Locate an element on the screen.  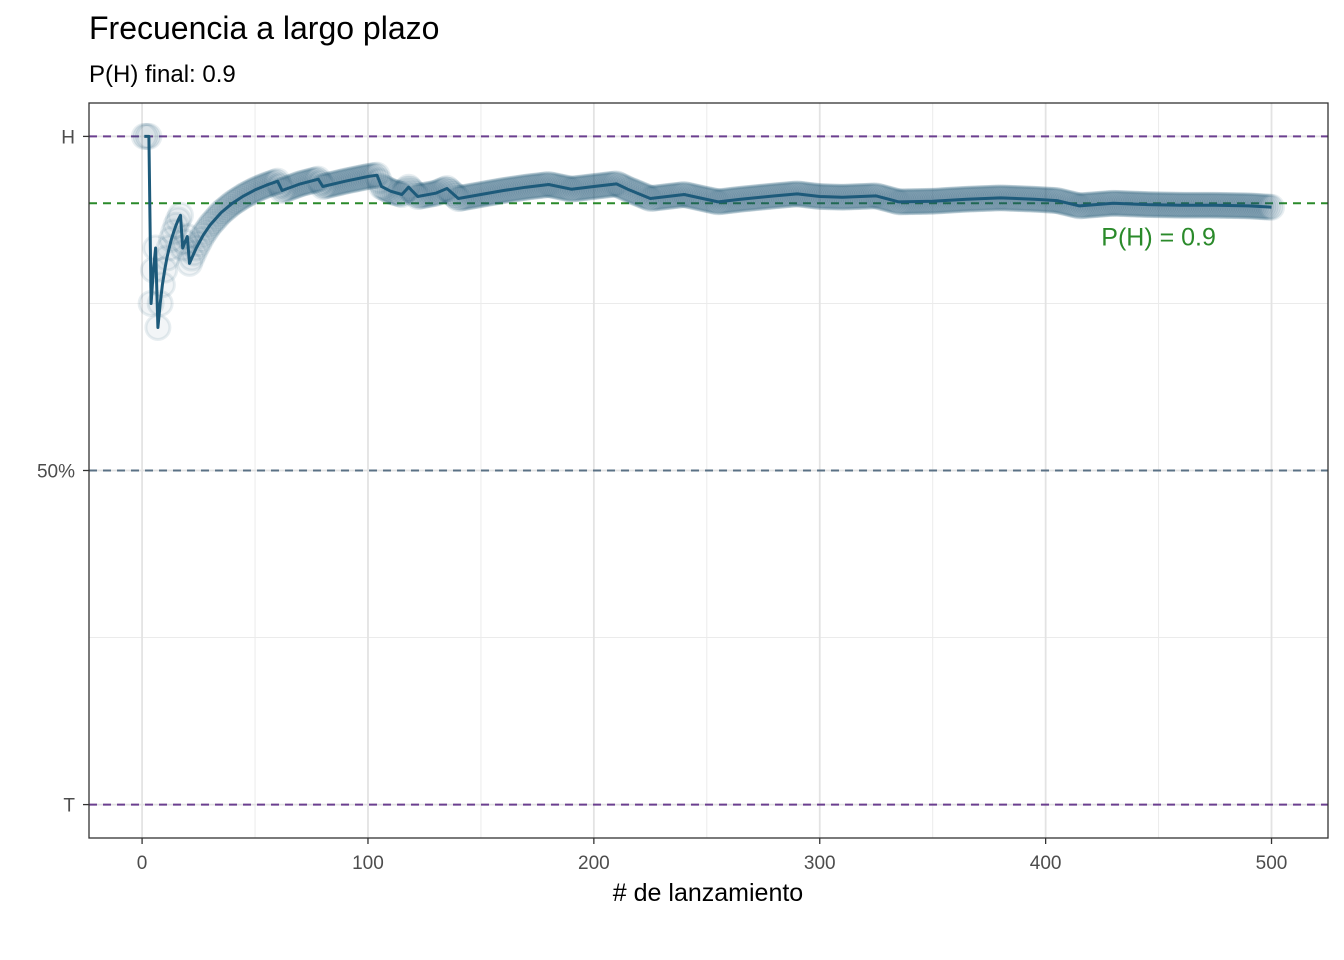
y-tick-label: H is located at coordinates (68, 137).